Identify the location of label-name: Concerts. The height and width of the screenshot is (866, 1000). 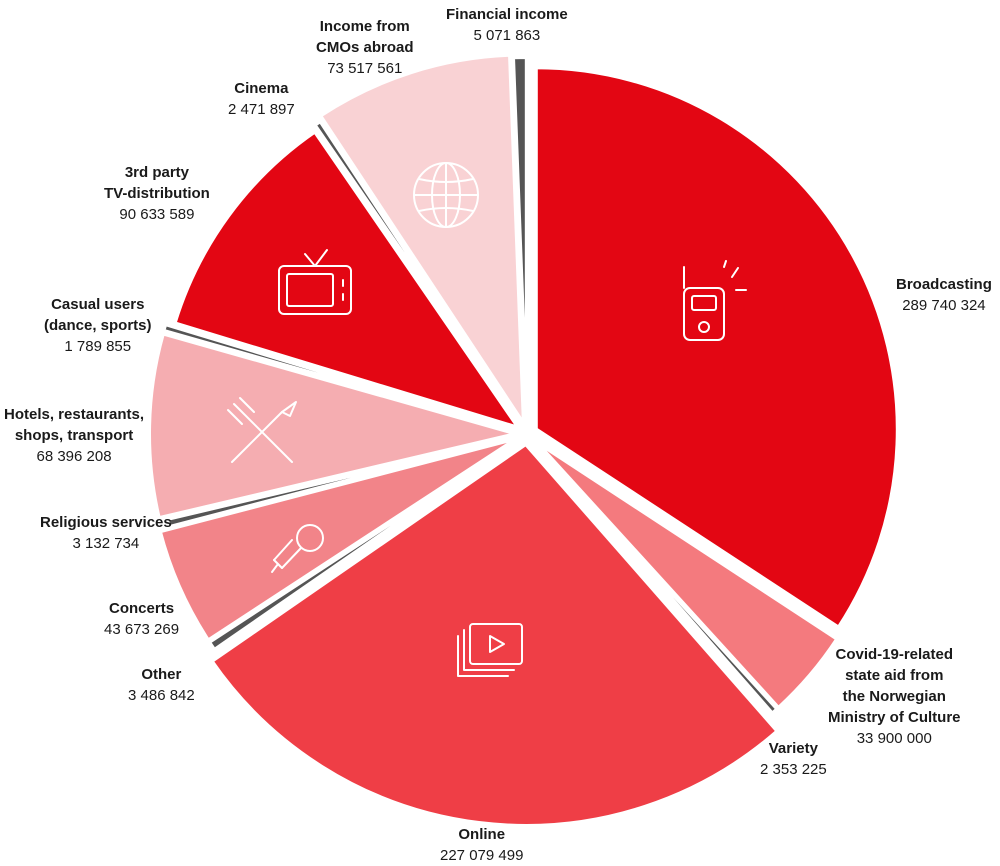
(142, 608).